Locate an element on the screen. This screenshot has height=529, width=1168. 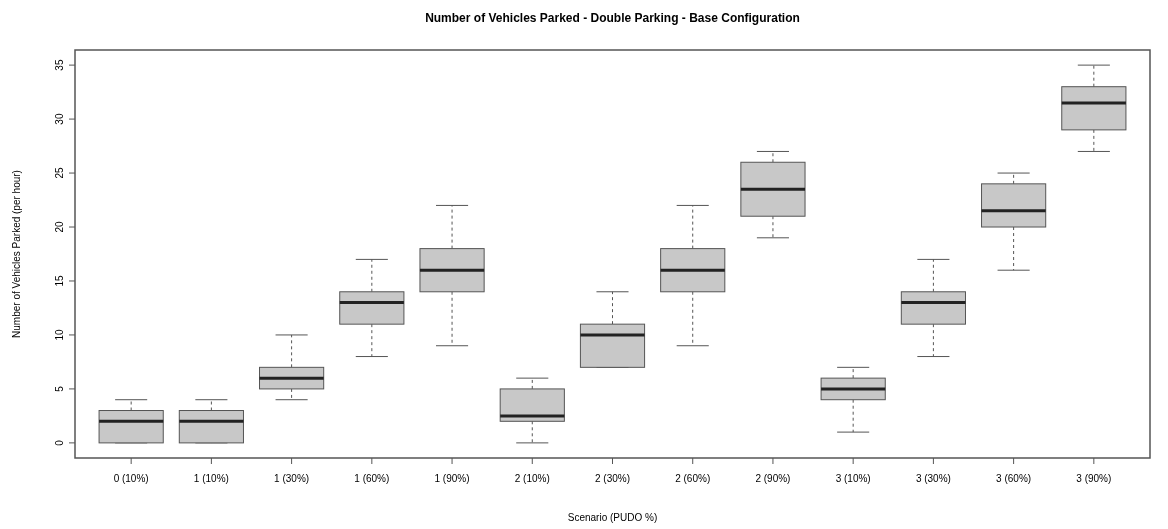
y-tick-label: 30 is located at coordinates (59, 119).